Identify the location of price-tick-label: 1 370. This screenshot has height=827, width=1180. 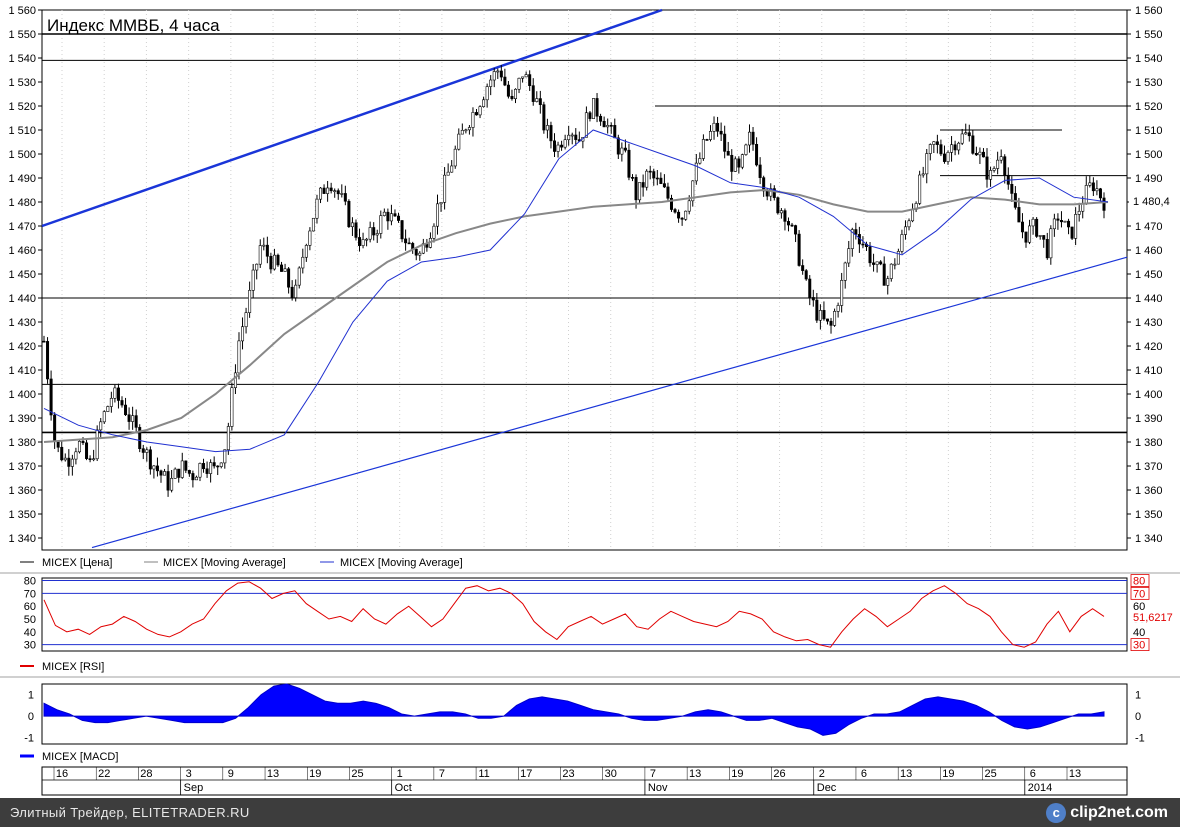
(22, 467).